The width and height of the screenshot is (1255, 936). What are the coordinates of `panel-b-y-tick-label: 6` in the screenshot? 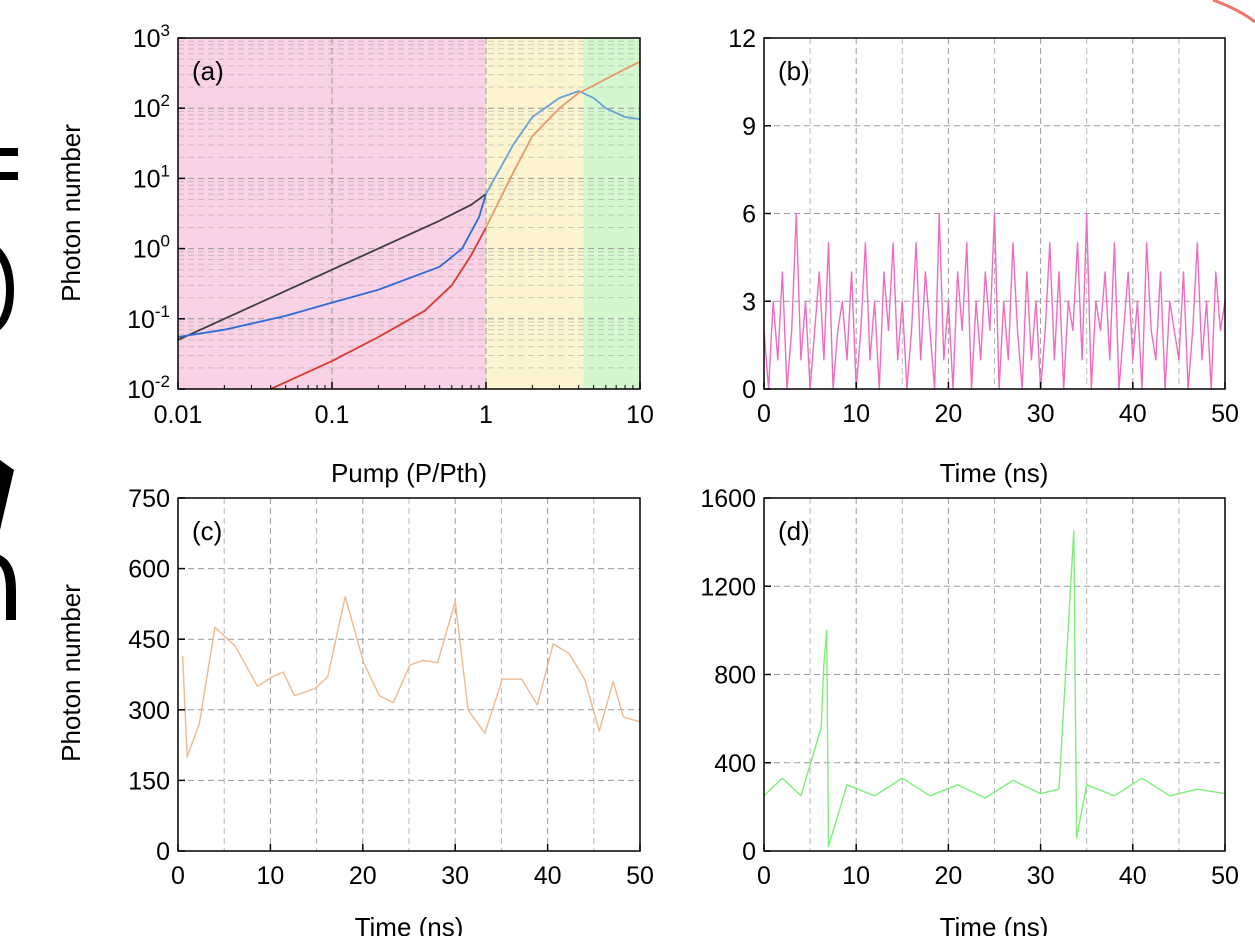 It's located at (749, 215).